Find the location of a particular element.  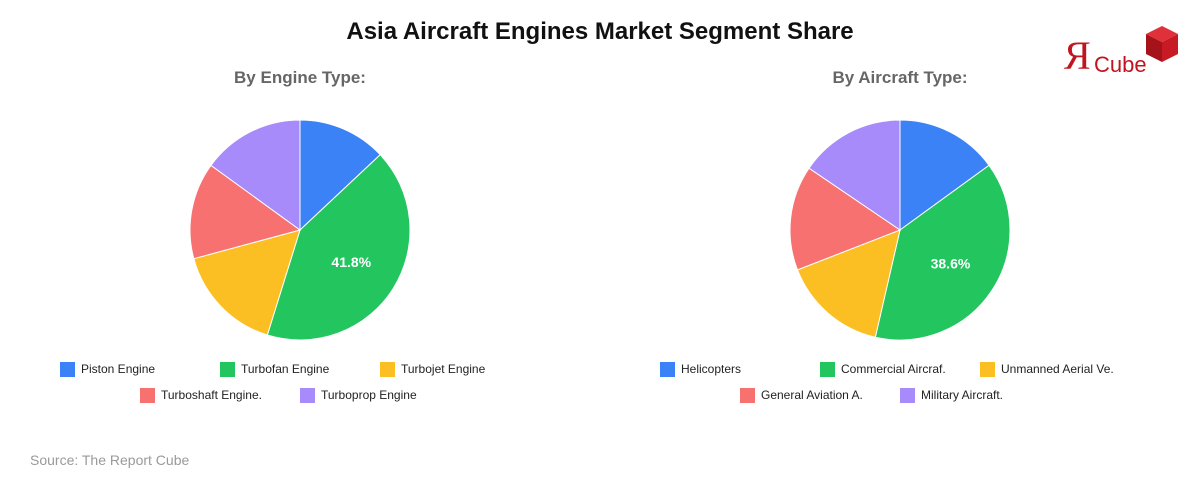

legend-label: Piston Engine is located at coordinates (118, 369).